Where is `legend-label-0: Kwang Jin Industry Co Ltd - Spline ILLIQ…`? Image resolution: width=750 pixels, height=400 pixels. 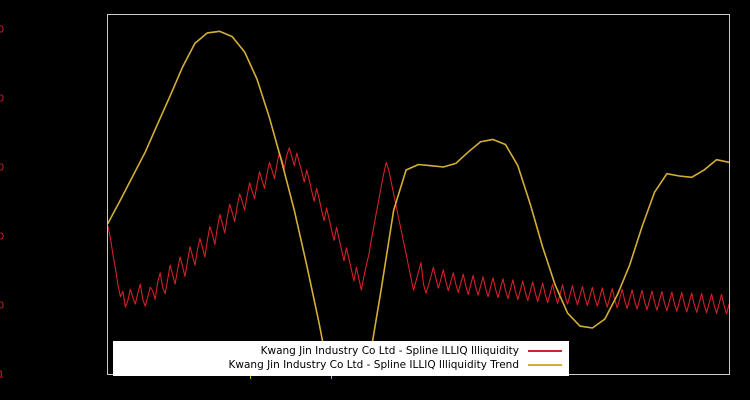 legend-label-0: Kwang Jin Industry Co Ltd - Spline ILLIQ… is located at coordinates (389, 350).